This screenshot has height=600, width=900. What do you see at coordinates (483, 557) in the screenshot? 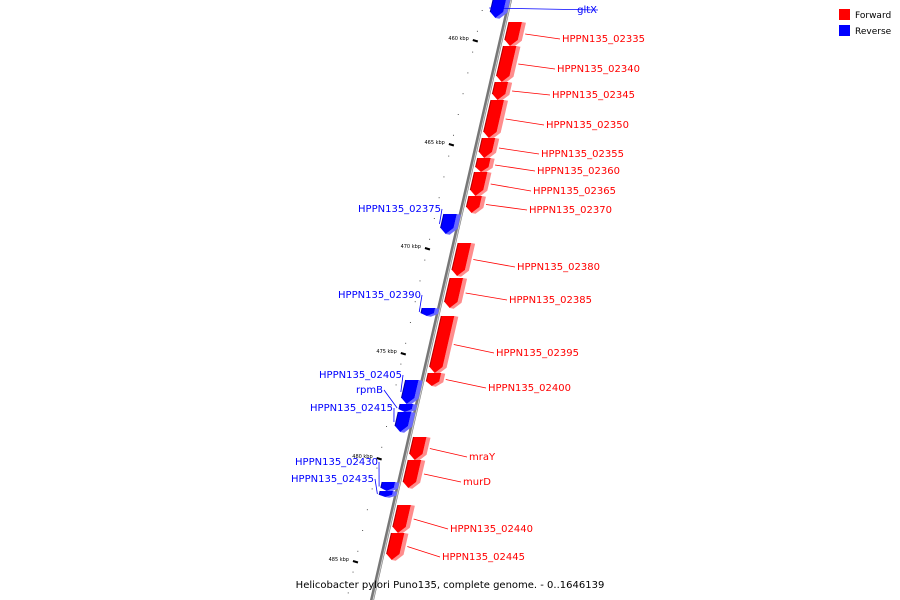
I see `gene-label: HPPN135_02445` at bounding box center [483, 557].